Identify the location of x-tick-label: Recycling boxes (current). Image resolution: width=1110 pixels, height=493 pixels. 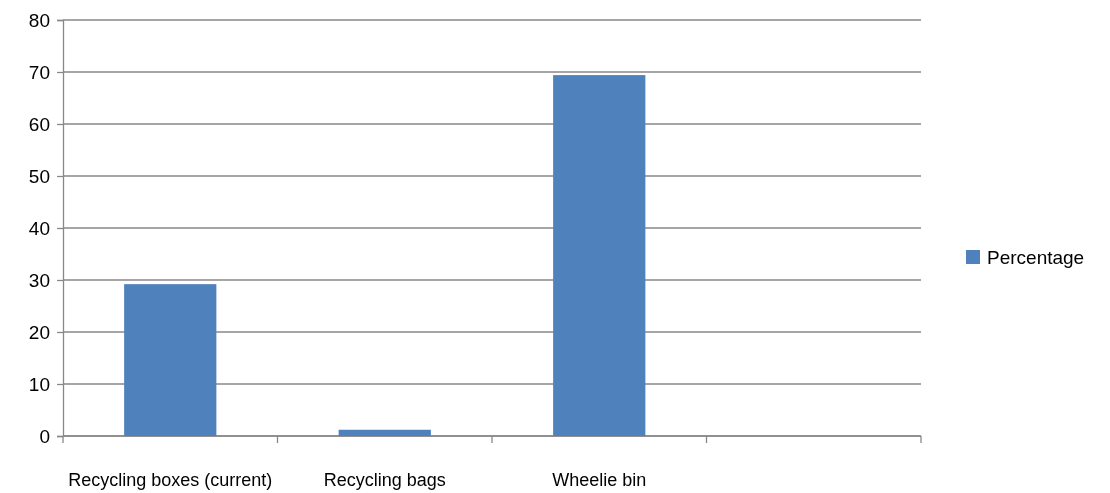
(170, 480).